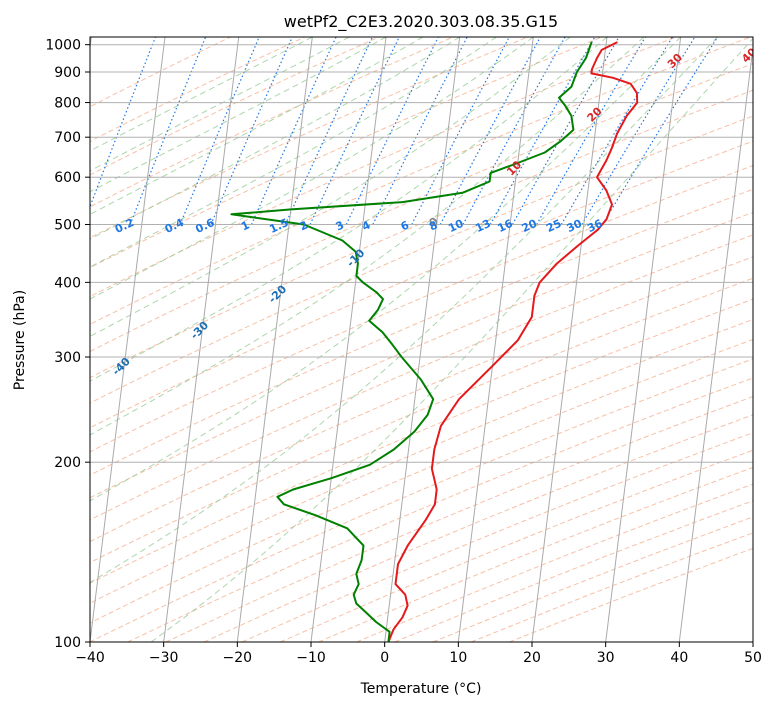 Image resolution: width=775 pixels, height=708 pixels. I want to click on y-tick-label: 300, so click(67, 358).